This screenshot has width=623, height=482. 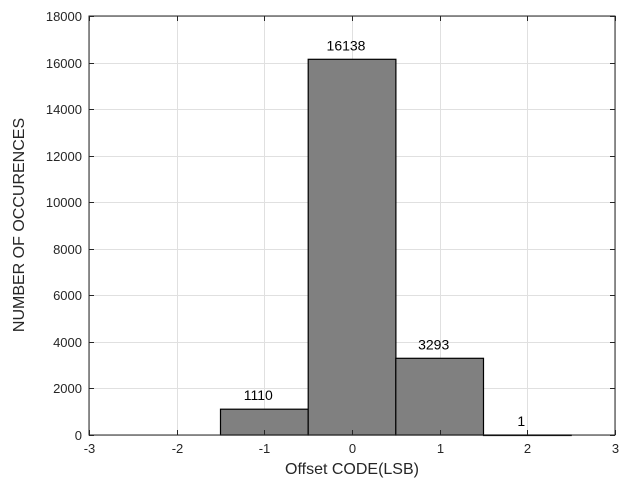 I want to click on y-tick-label: 14000, so click(x=64, y=109).